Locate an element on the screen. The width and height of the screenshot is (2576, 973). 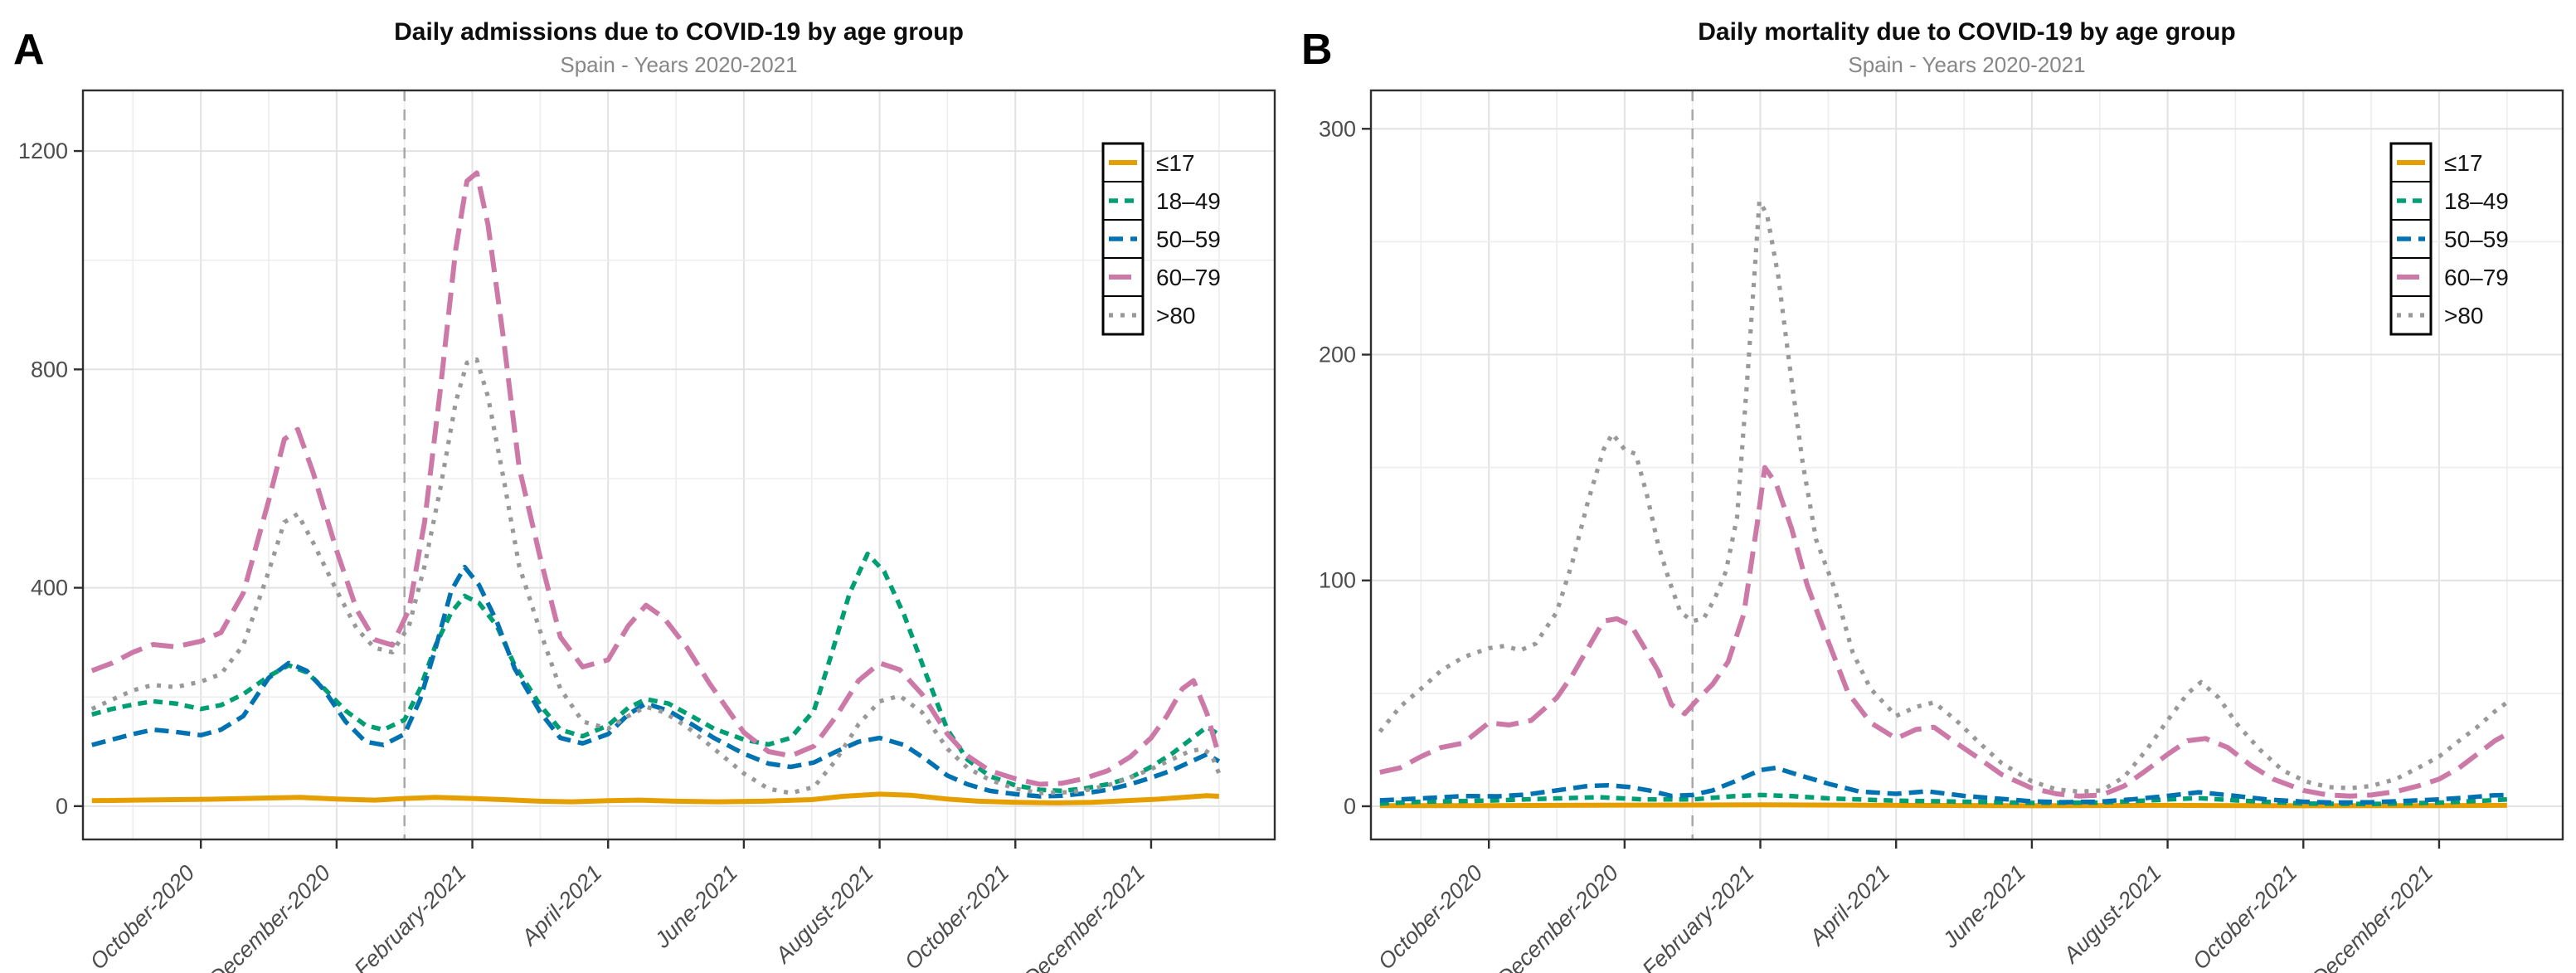
y-tick-label: 100 is located at coordinates (1338, 580).